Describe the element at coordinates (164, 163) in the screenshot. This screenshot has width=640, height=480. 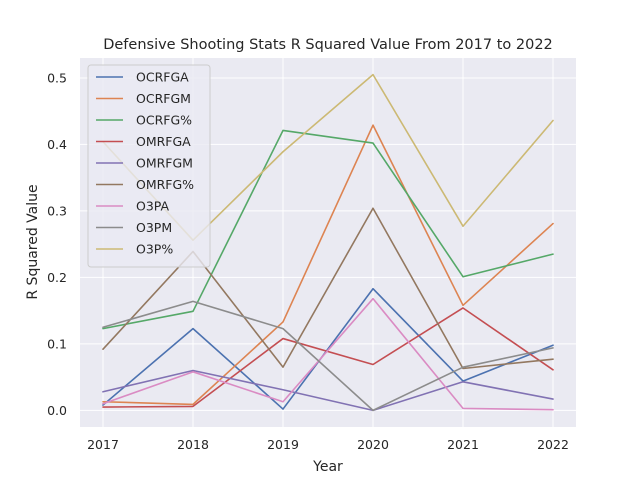
I see `legend-label-omrfgm: OMRFGM` at that location.